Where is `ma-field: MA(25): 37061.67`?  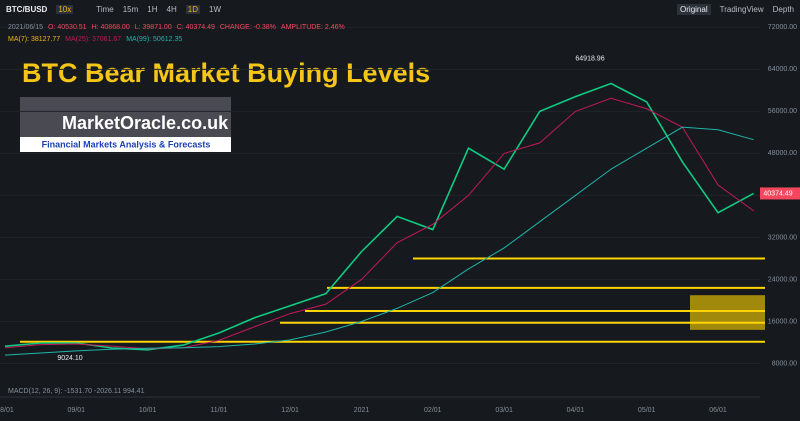 ma-field: MA(25): 37061.67 is located at coordinates (93, 39).